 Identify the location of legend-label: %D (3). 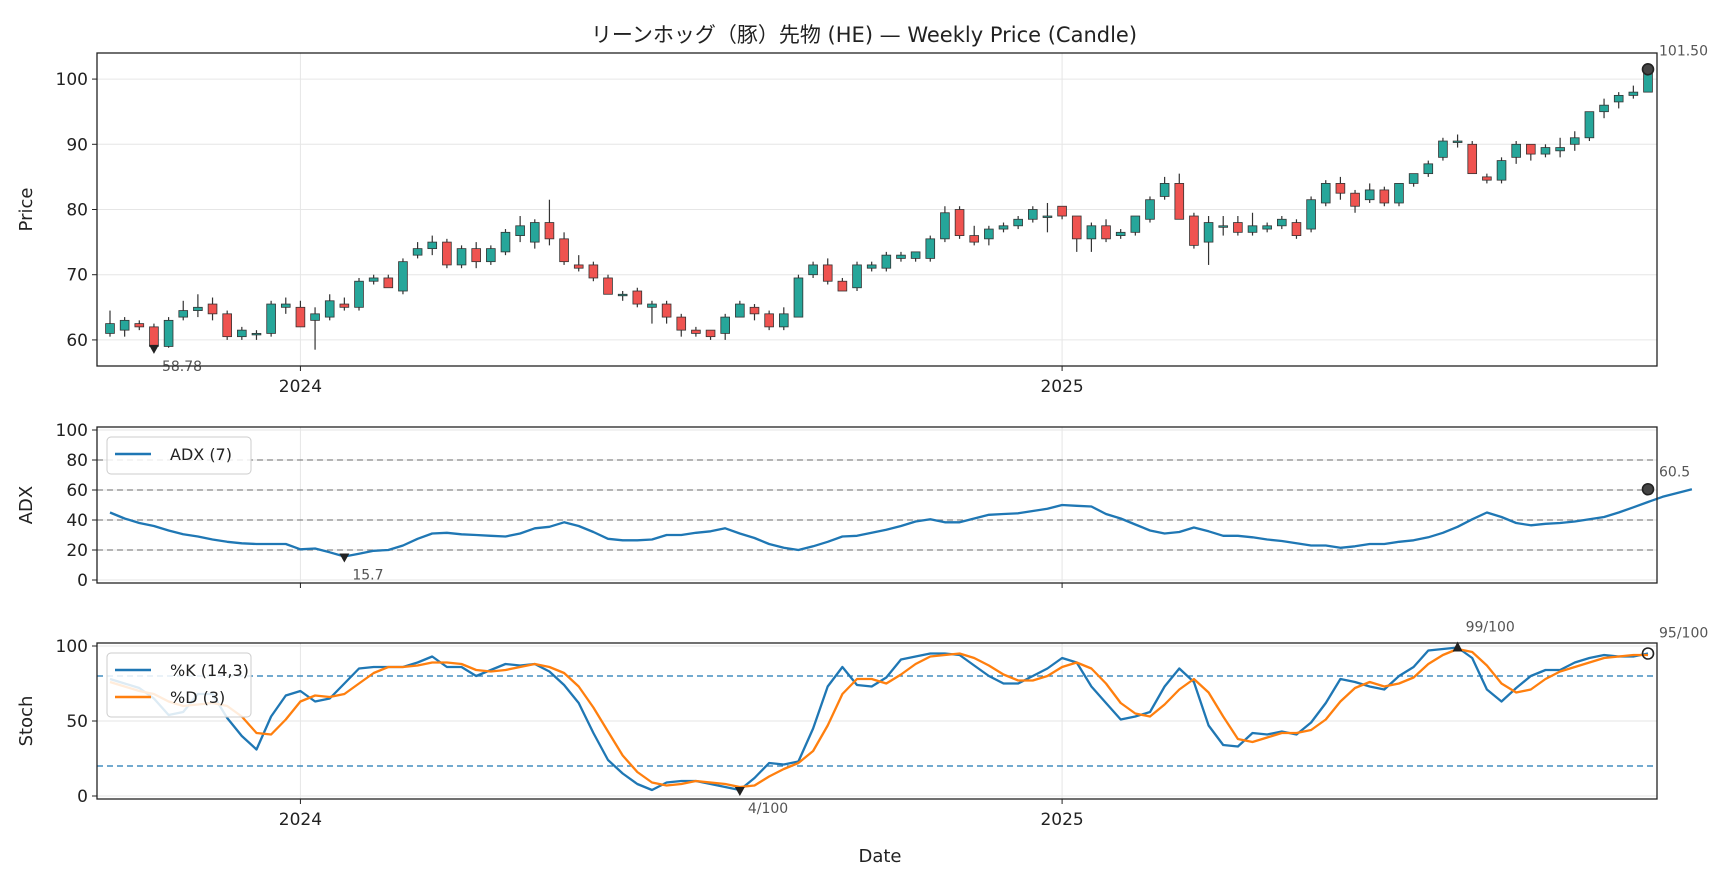
(197, 697).